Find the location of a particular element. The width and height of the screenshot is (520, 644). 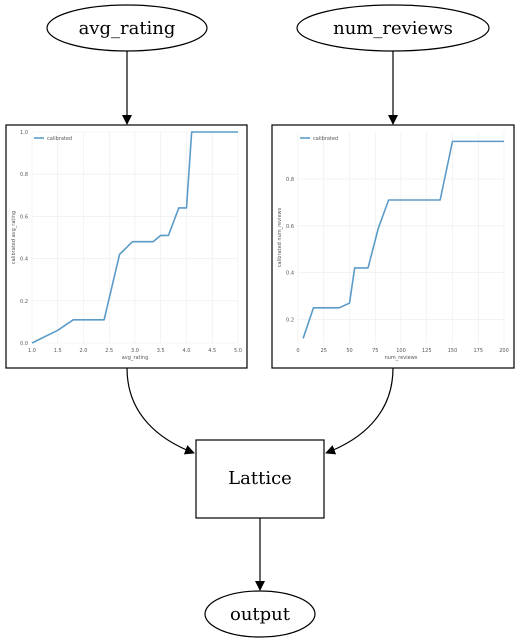

x-tick-label: 2.0 is located at coordinates (84, 351).